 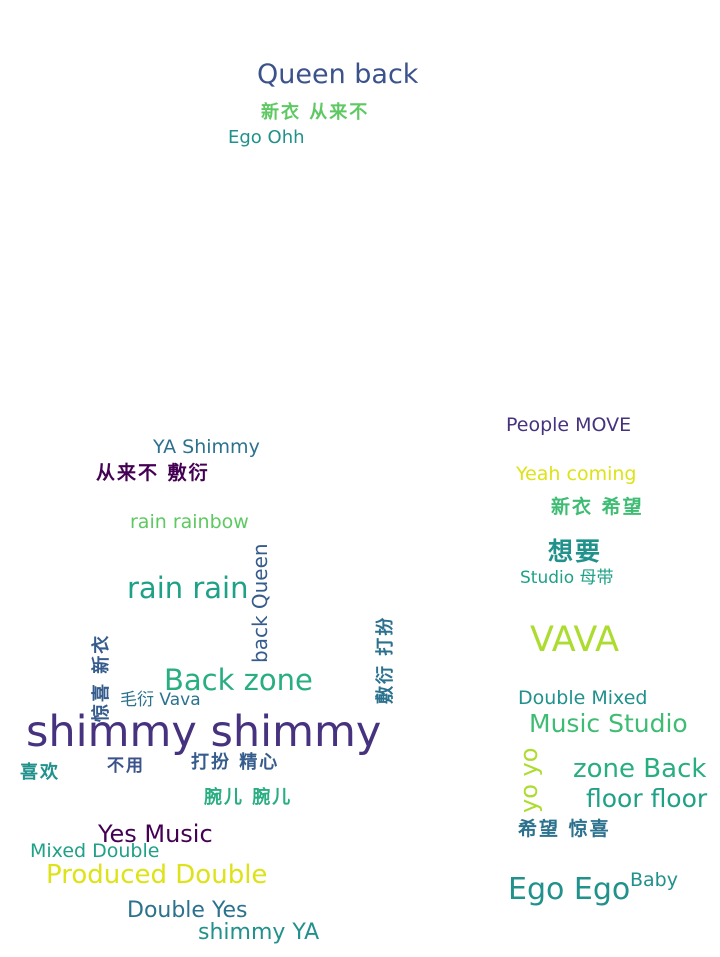 I want to click on word-studio-mudai: Studio 母带, so click(x=567, y=578).